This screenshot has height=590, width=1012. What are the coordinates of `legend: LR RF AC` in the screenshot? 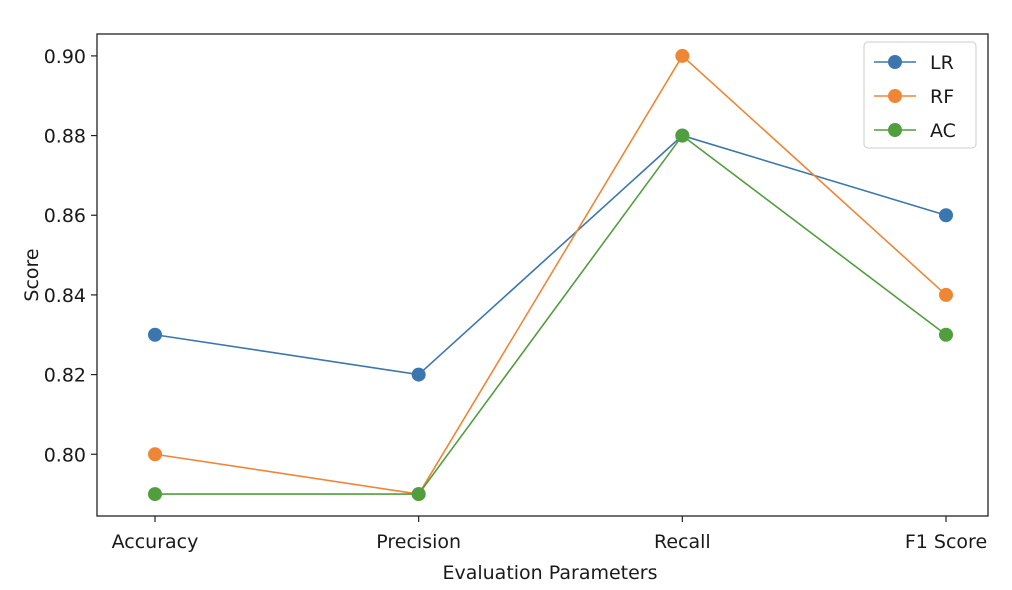 It's located at (920, 95).